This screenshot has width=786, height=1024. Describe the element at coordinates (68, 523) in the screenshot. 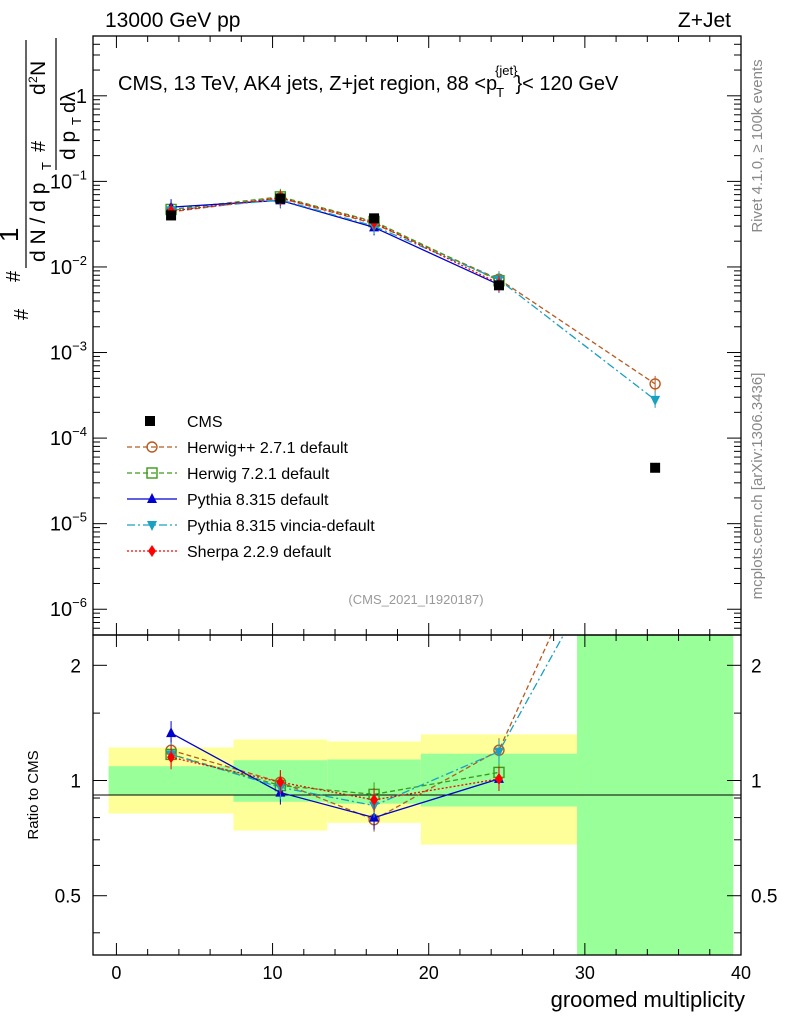

I see `y-tick-label: 10⁻⁵` at that location.